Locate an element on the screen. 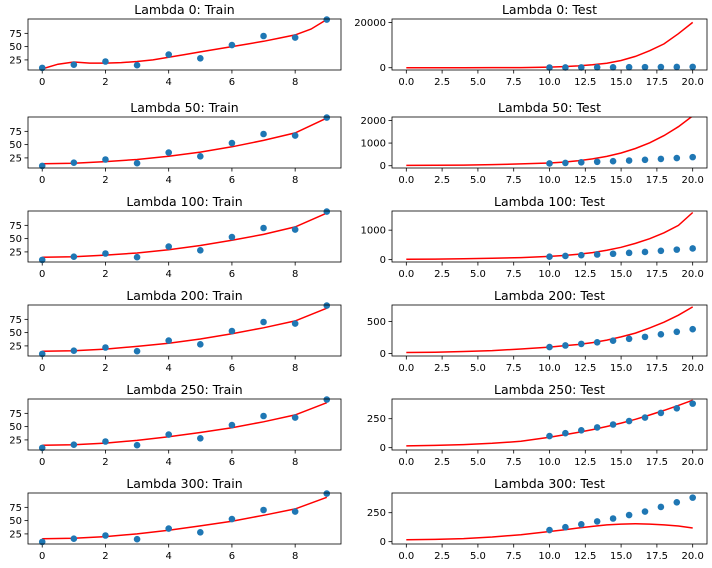 Image resolution: width=712 pixels, height=568 pixels. panel-title: Lambda 300: Train is located at coordinates (184, 483).